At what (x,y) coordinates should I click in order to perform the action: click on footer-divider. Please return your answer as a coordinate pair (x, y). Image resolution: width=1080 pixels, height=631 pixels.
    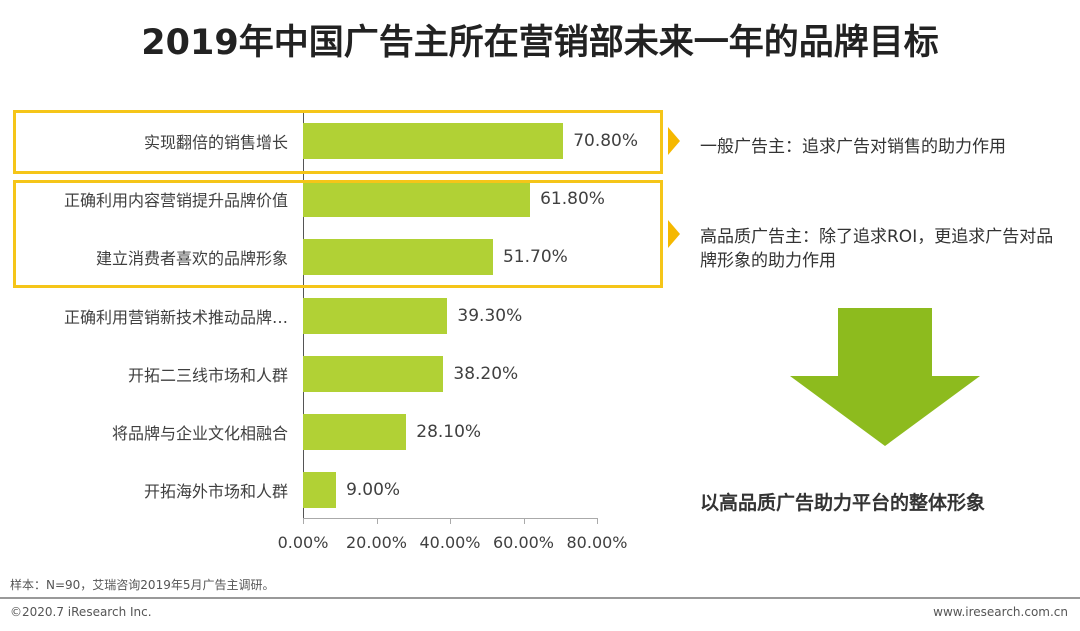
    Looking at the image, I should click on (540, 598).